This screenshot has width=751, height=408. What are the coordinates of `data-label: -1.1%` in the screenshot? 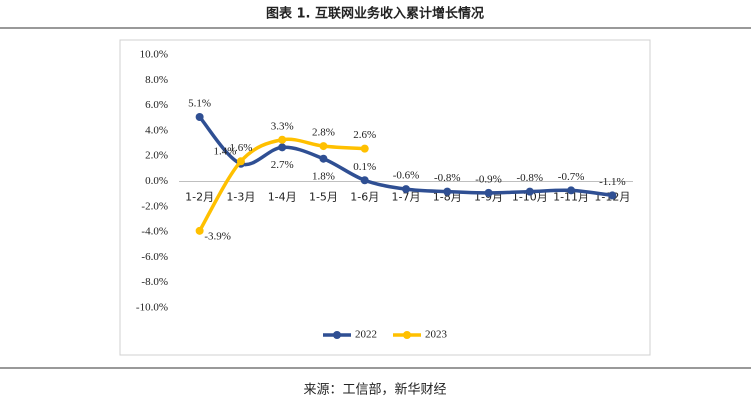 It's located at (612, 182).